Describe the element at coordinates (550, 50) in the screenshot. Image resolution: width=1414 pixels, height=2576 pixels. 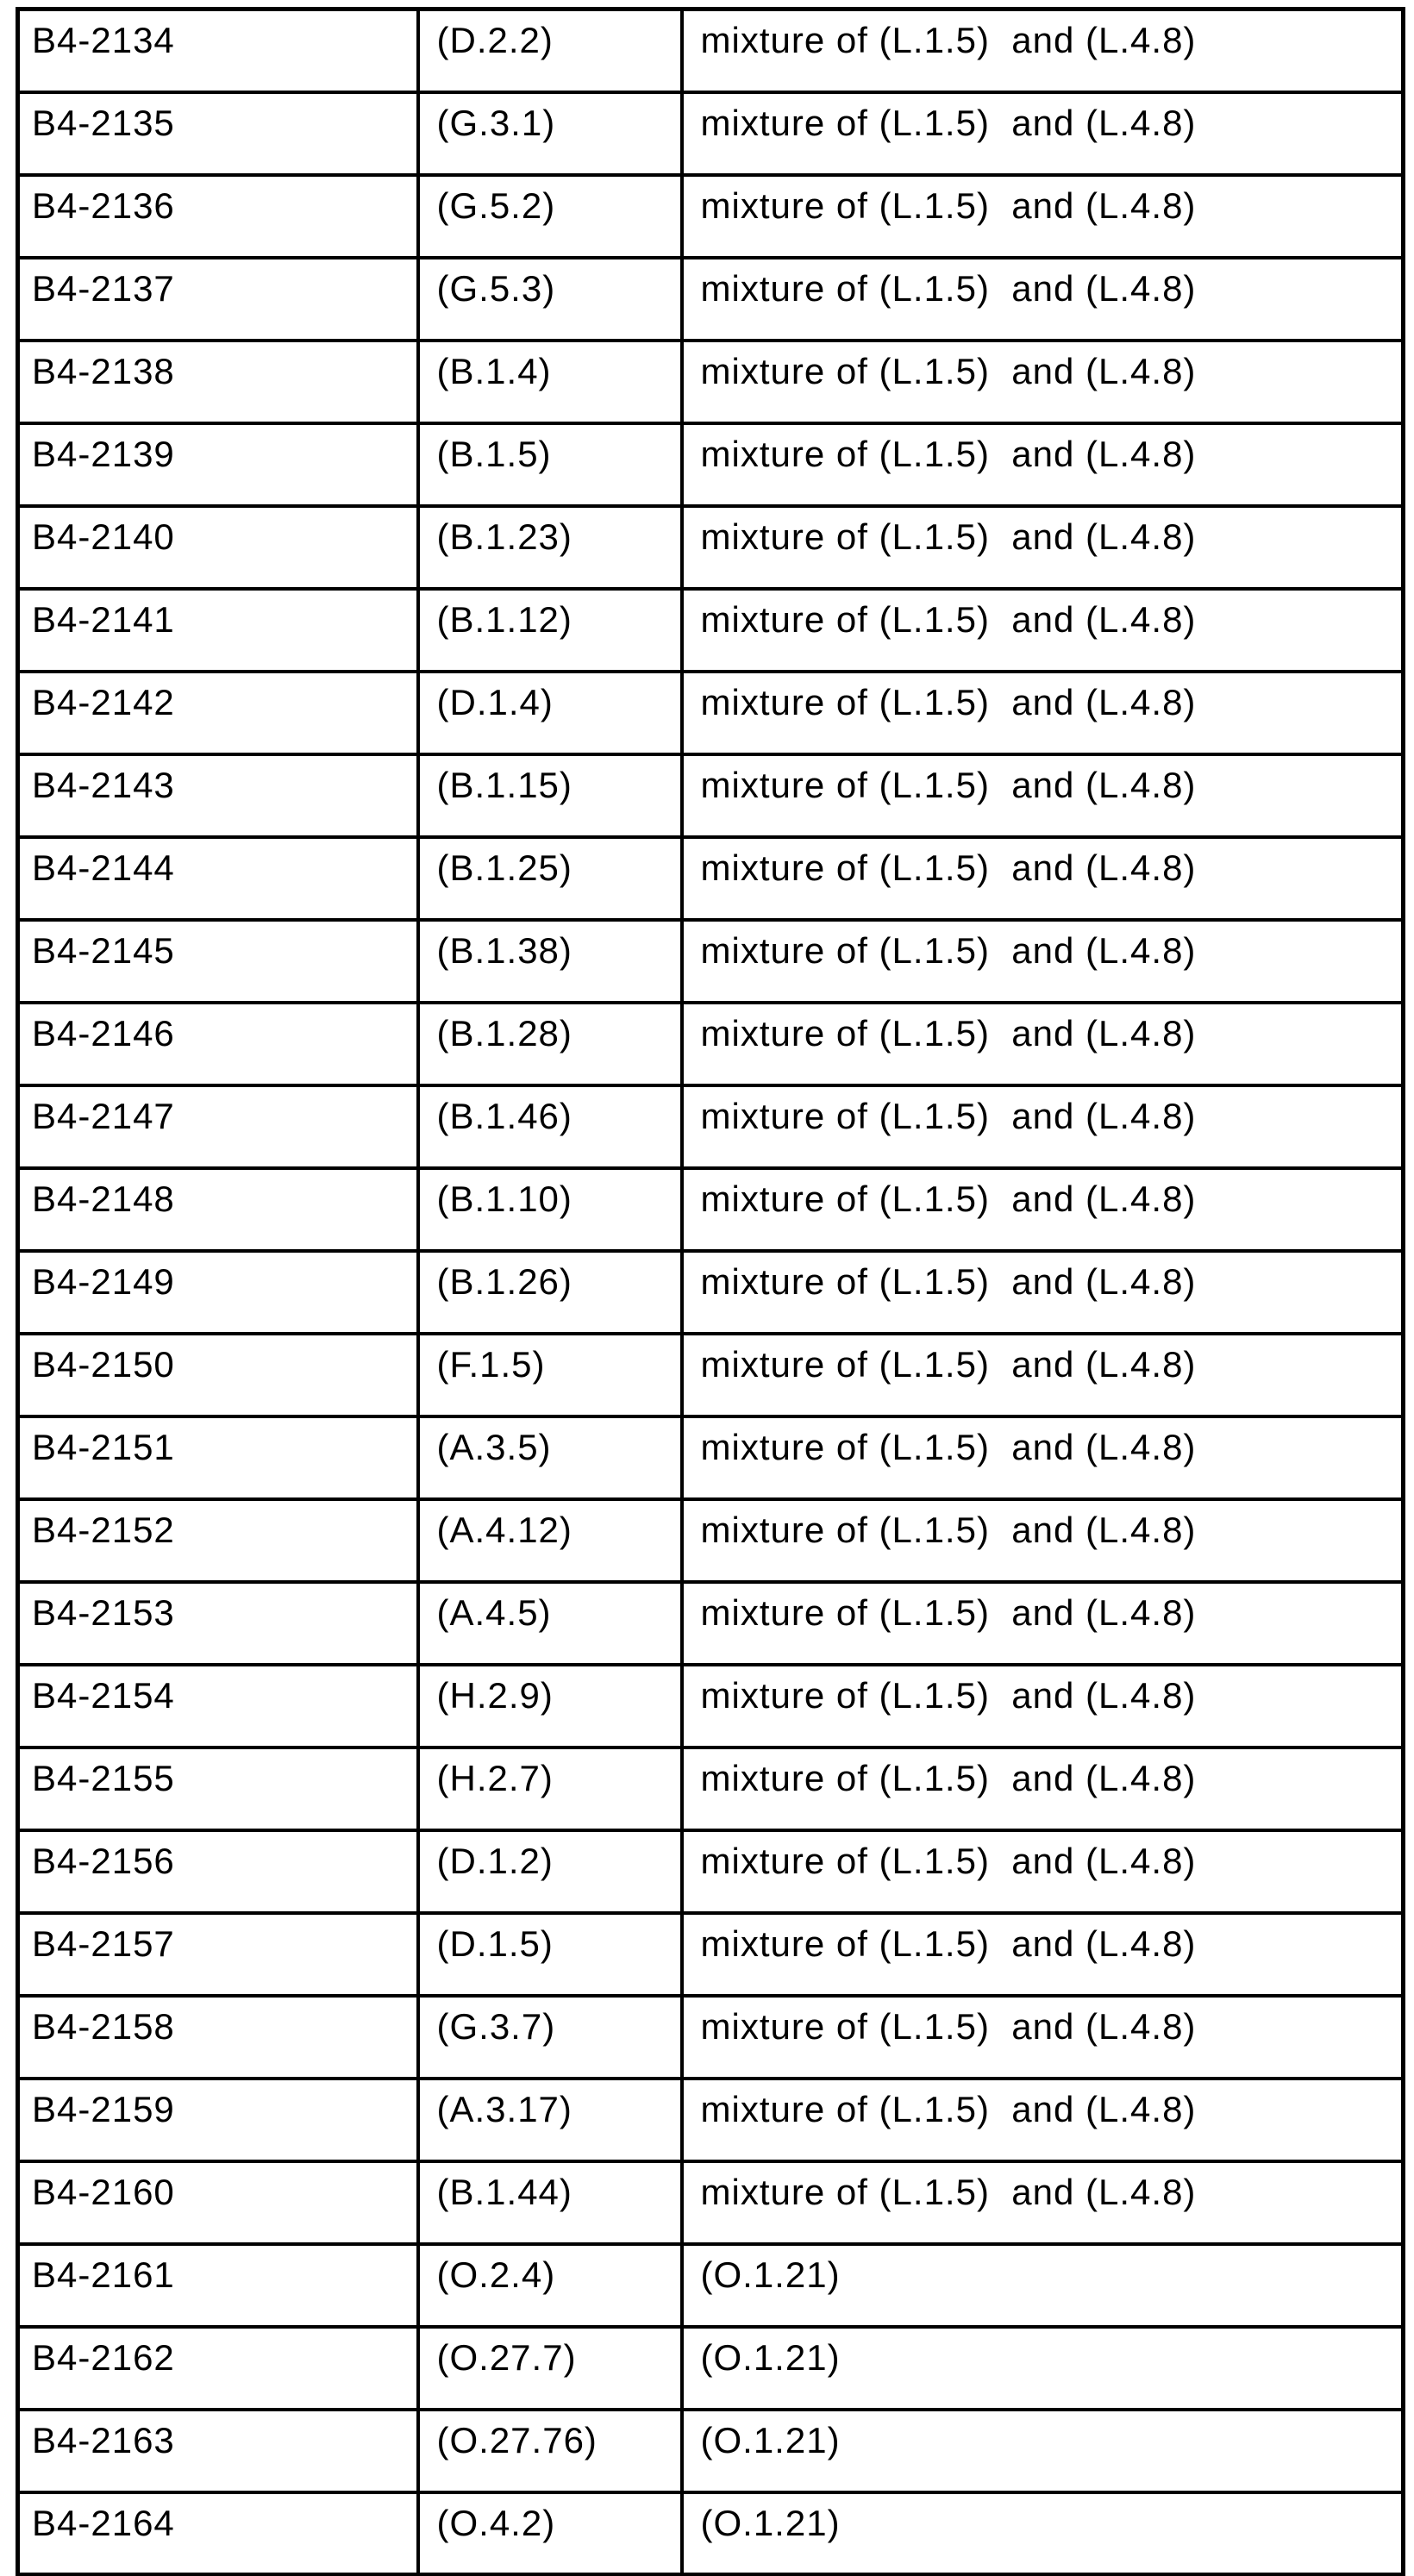
I see `component-ref-cell: (D.2.2)` at that location.